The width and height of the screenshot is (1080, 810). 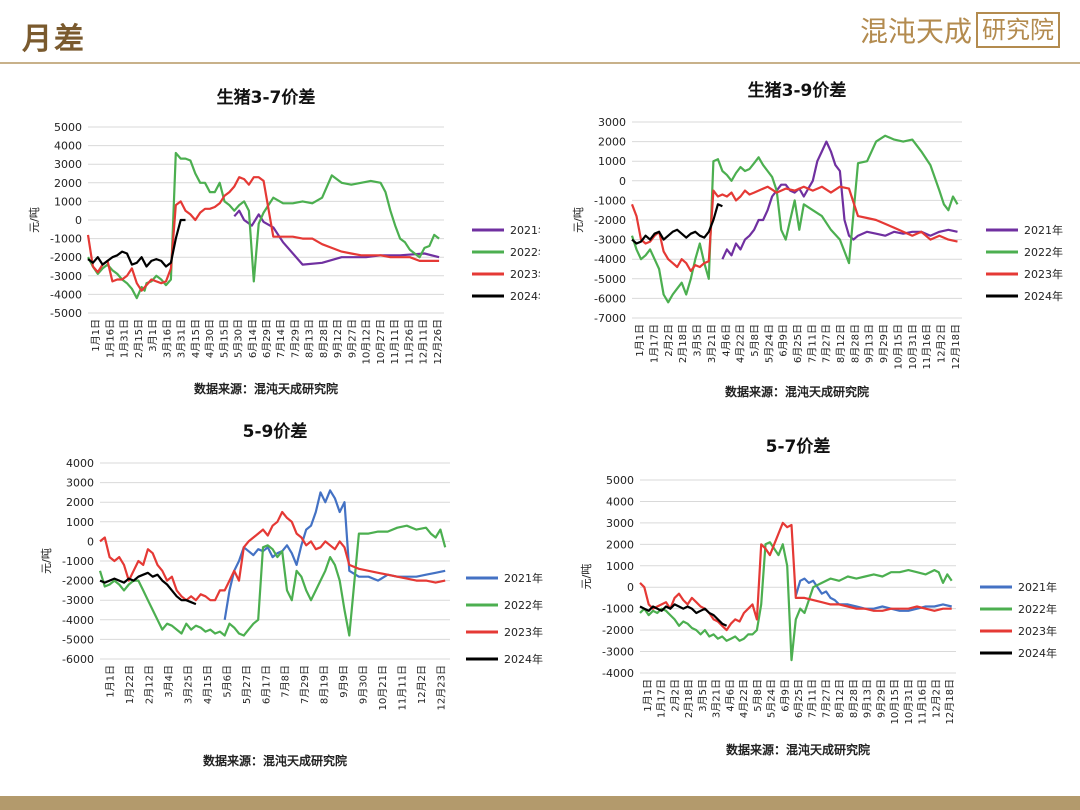 I want to click on chart-title: 生猪3-7价差, so click(x=266, y=97).